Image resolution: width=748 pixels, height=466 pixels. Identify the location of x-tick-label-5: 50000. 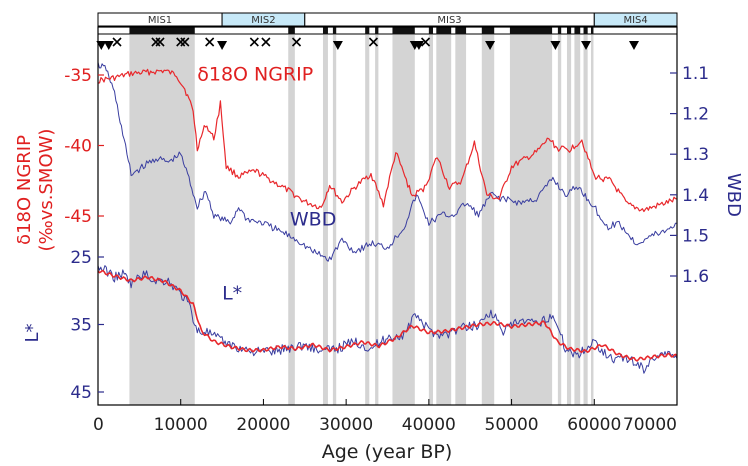
(512, 425).